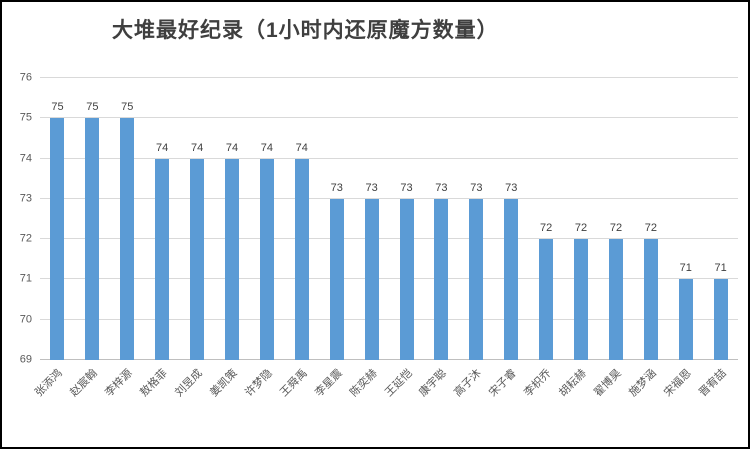  What do you see at coordinates (84, 383) in the screenshot?
I see `x-axis-category-label: 赵宸翰` at bounding box center [84, 383].